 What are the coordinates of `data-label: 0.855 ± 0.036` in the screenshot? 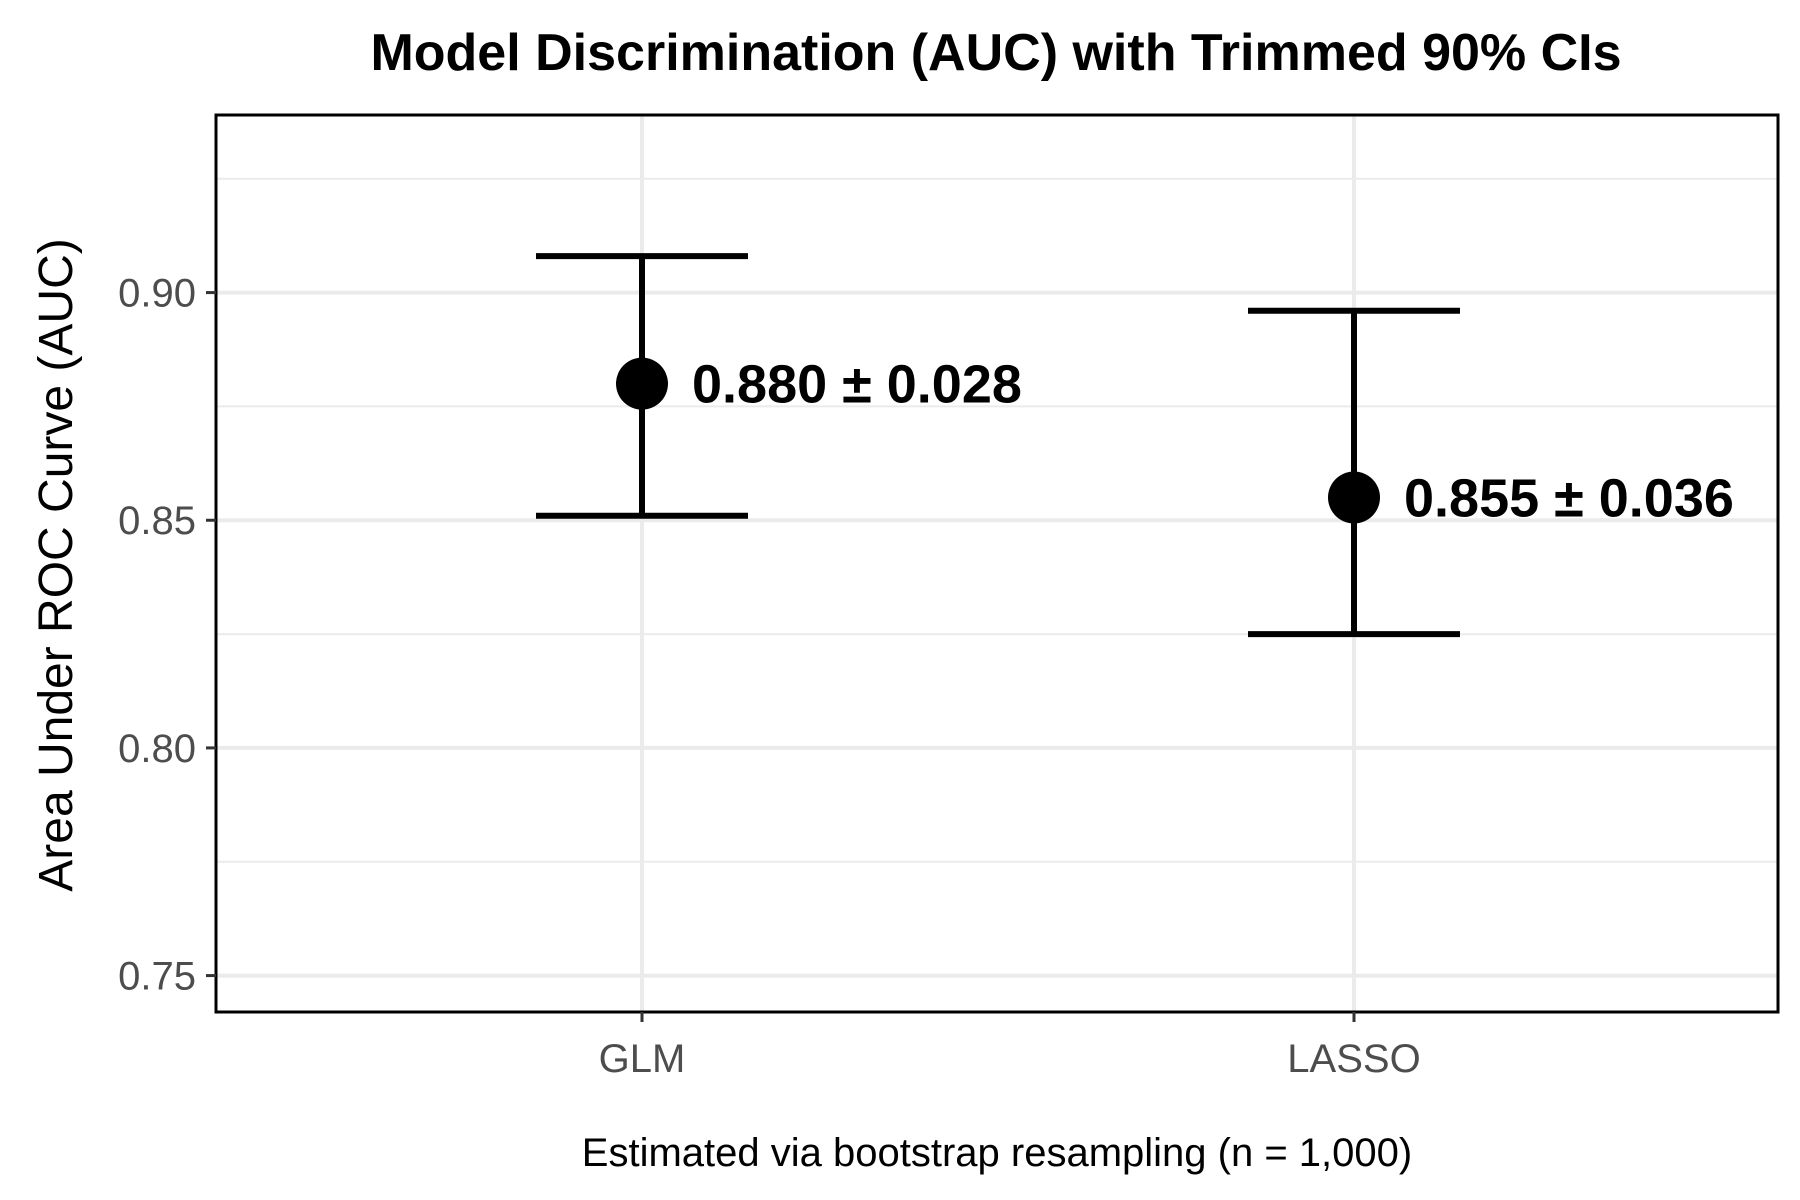 It's located at (1569, 498).